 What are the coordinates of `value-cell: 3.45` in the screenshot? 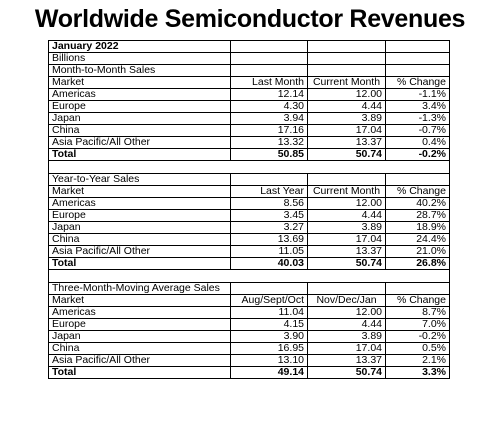 It's located at (269, 215).